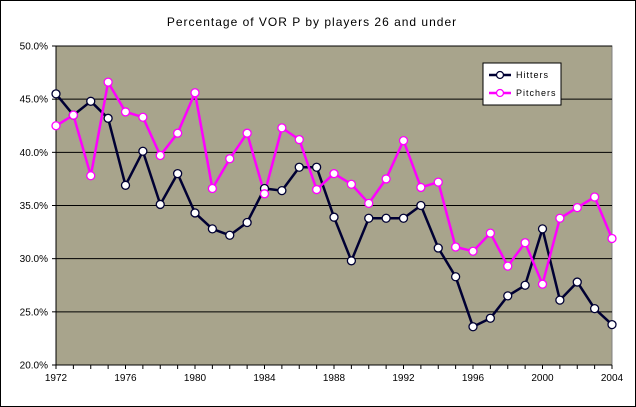 The width and height of the screenshot is (636, 407). I want to click on y-tick-label: 25.0%, so click(34, 312).